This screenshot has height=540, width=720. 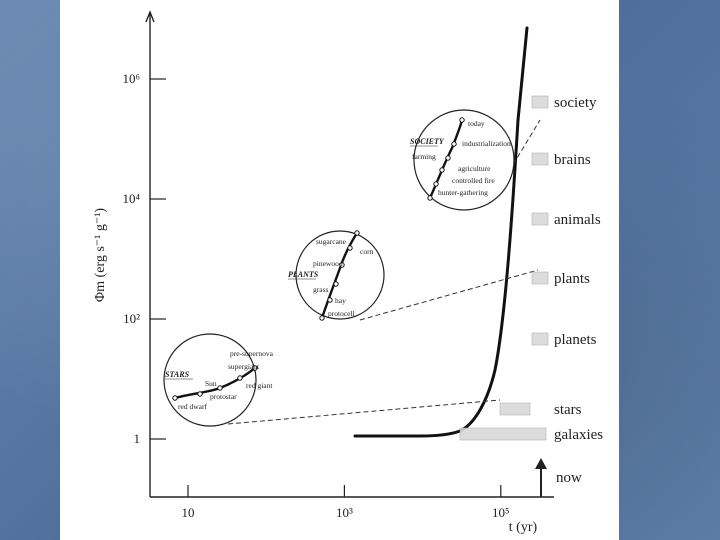 I want to click on y-tick-label: 10⁶, so click(x=131, y=78).